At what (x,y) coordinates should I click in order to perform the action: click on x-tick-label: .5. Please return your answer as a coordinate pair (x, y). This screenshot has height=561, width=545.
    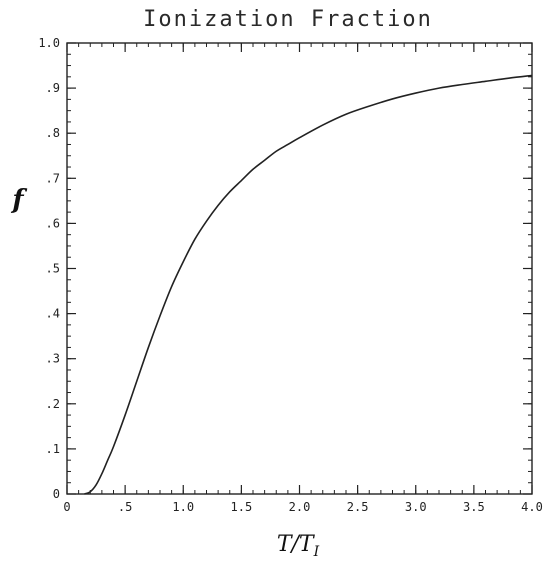
    Looking at the image, I should click on (125, 507).